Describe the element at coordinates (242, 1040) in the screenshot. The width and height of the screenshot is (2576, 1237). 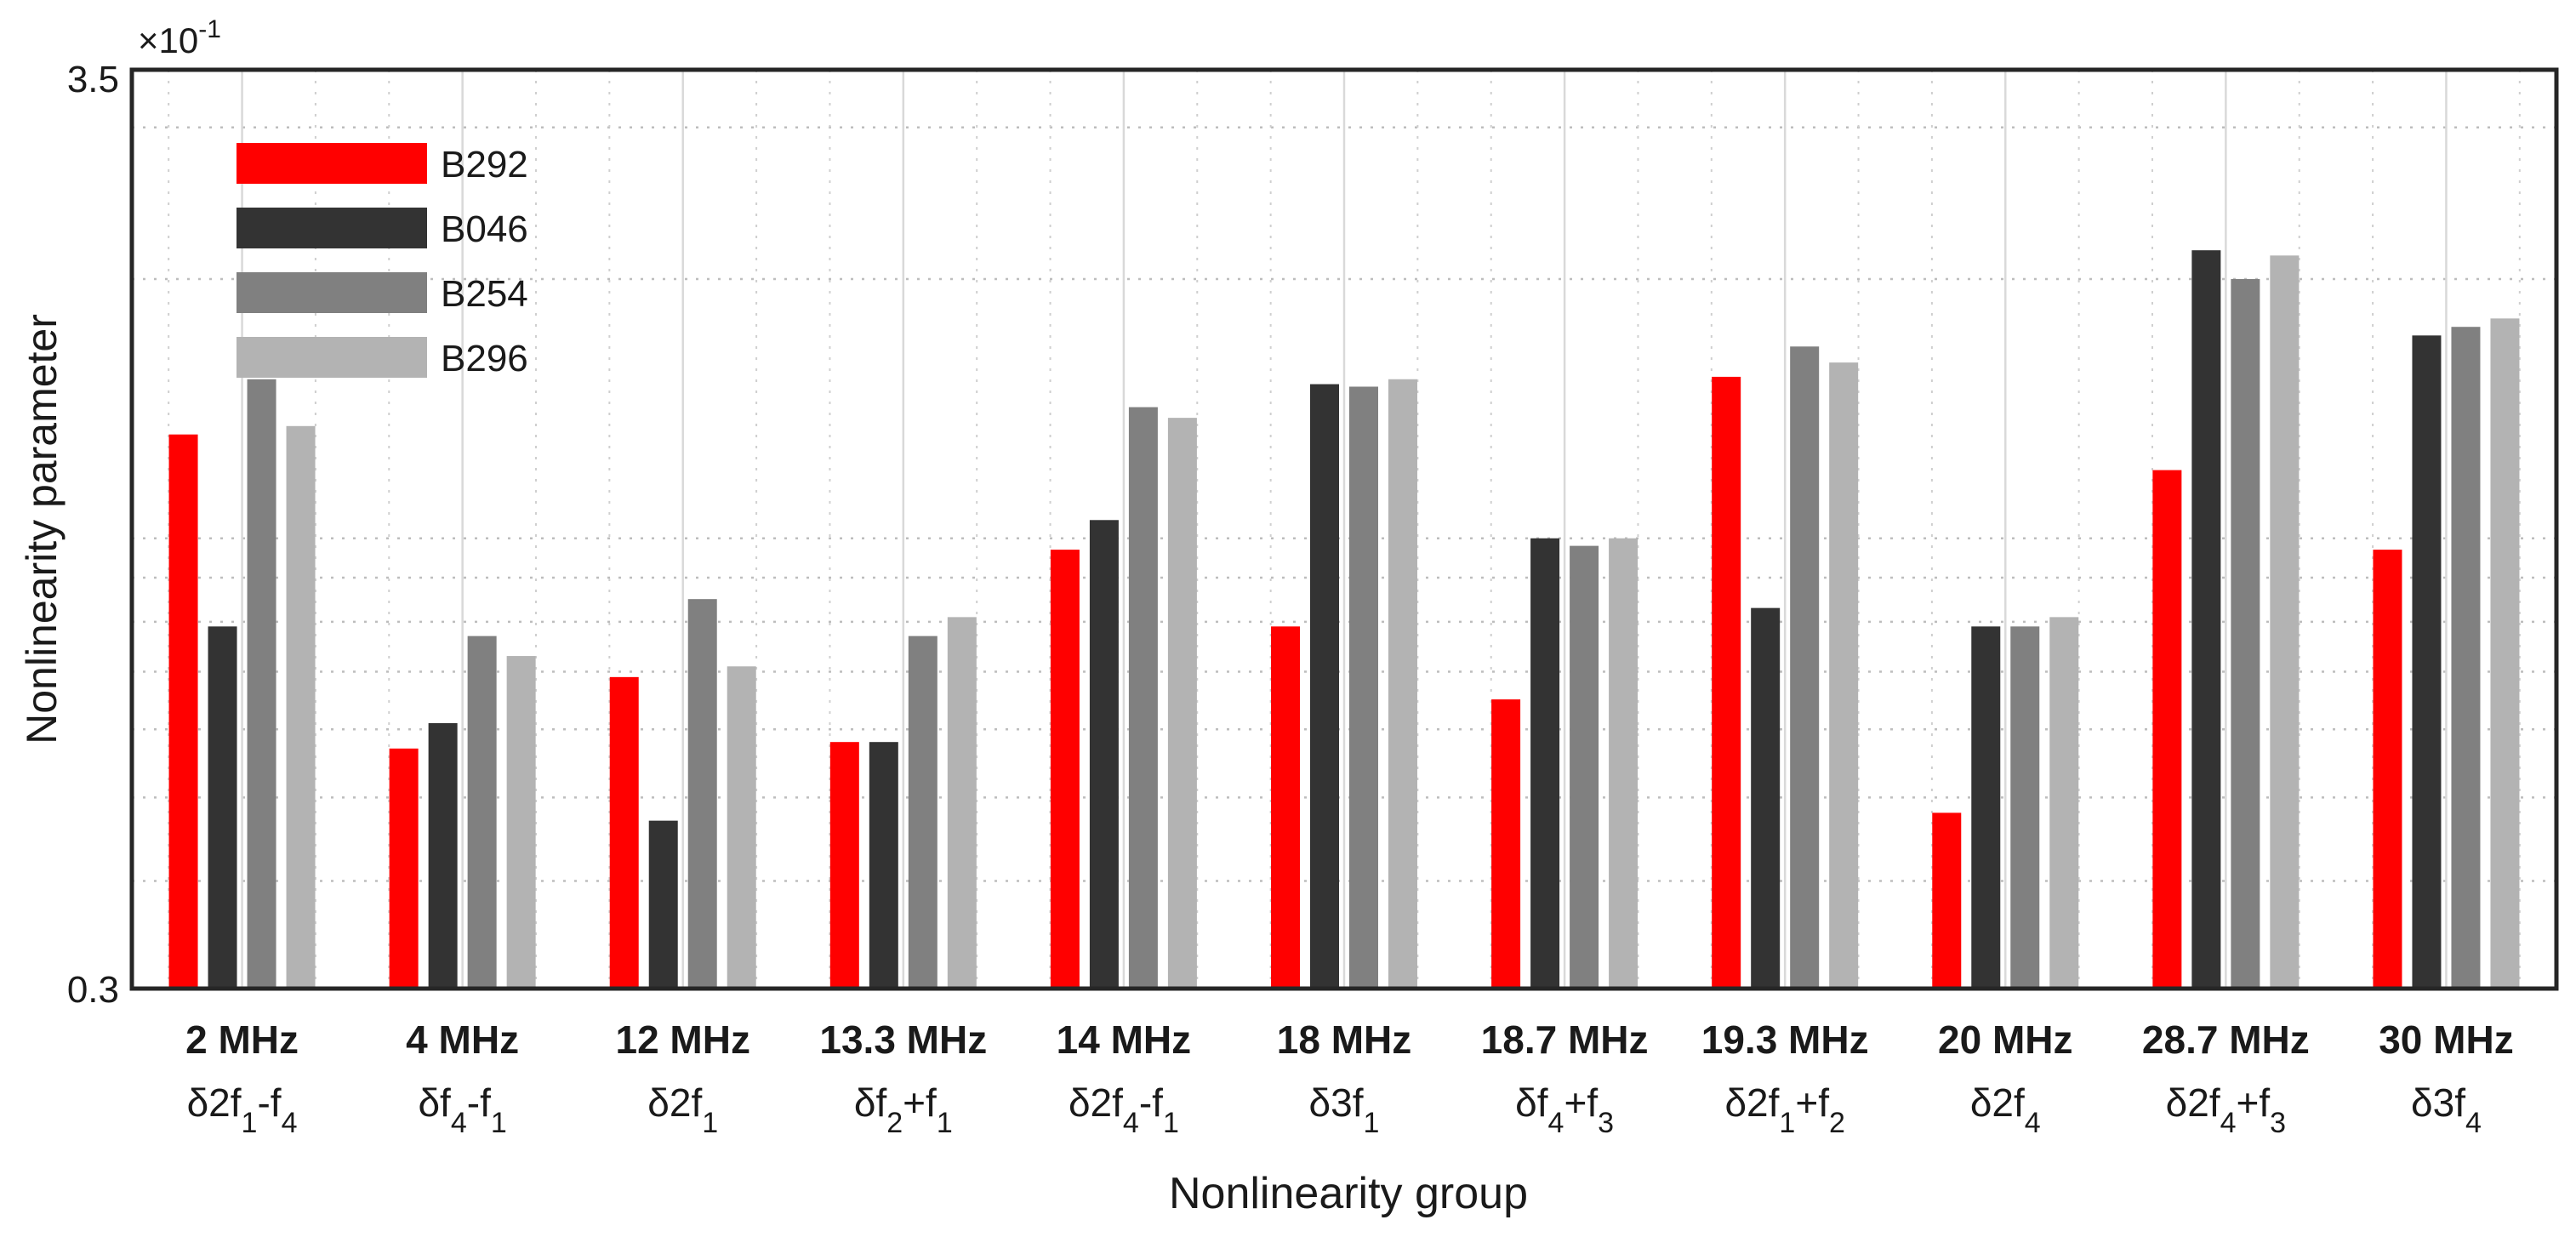
I see `x-tick-label: 2 MHz` at that location.